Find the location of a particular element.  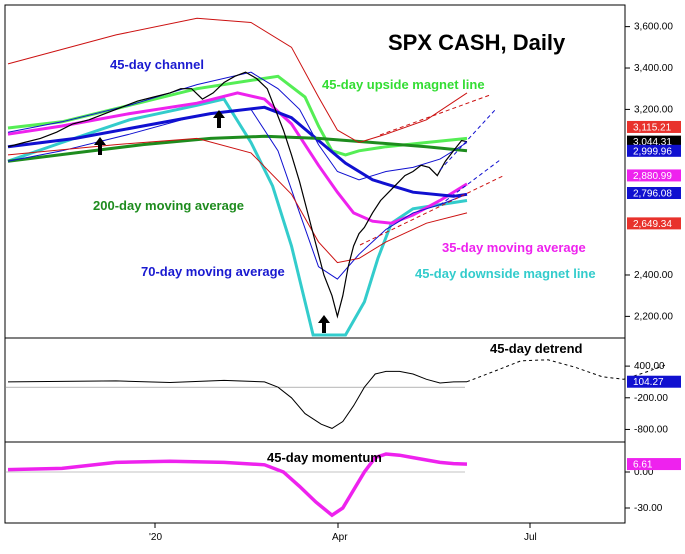

svg-text: 3,044.31 is located at coordinates (652, 142).